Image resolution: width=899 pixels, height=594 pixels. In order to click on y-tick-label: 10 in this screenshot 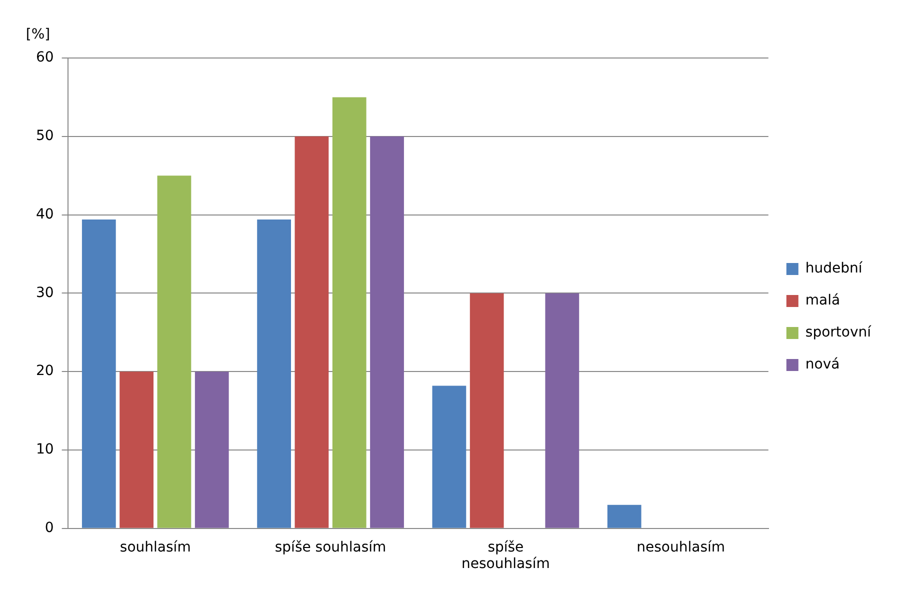, I will do `click(45, 450)`.